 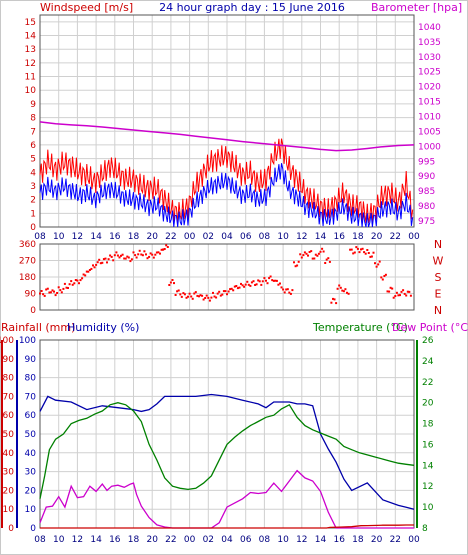 I want to click on barometer-tick-label: 1020, so click(x=429, y=88).